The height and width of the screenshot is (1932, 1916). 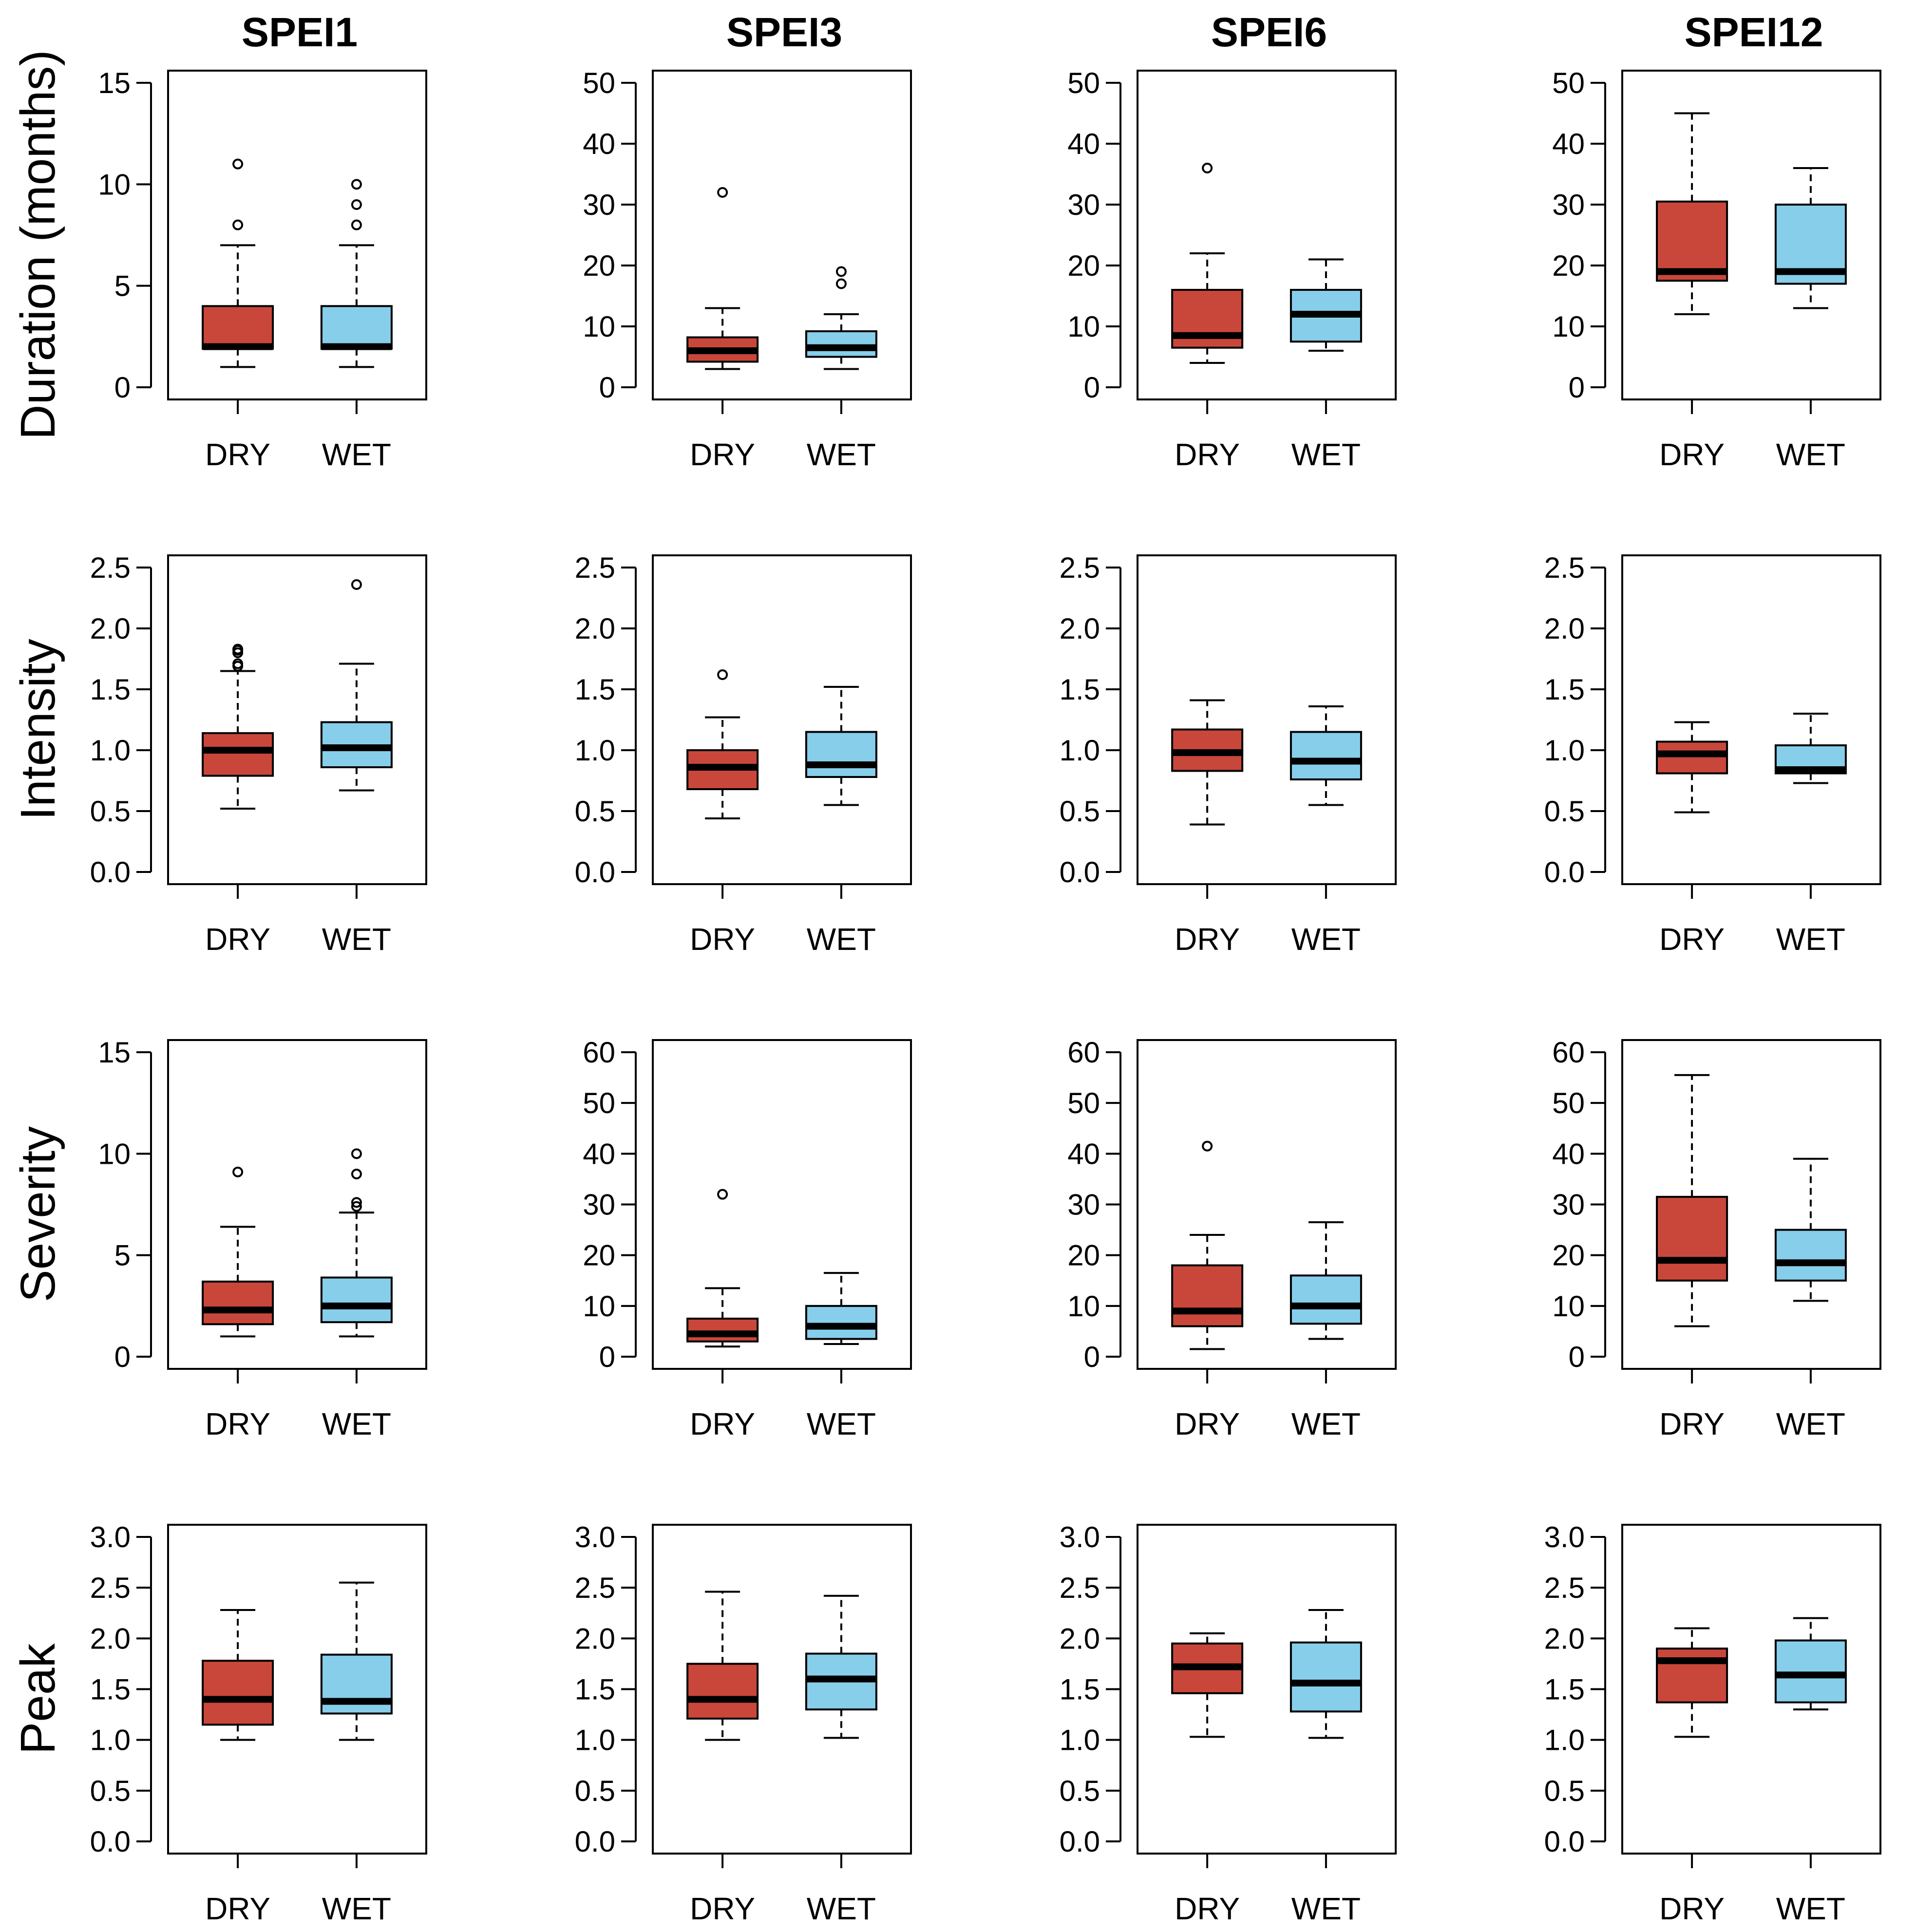 I want to click on y-tick-label: 10, so click(x=599, y=1306).